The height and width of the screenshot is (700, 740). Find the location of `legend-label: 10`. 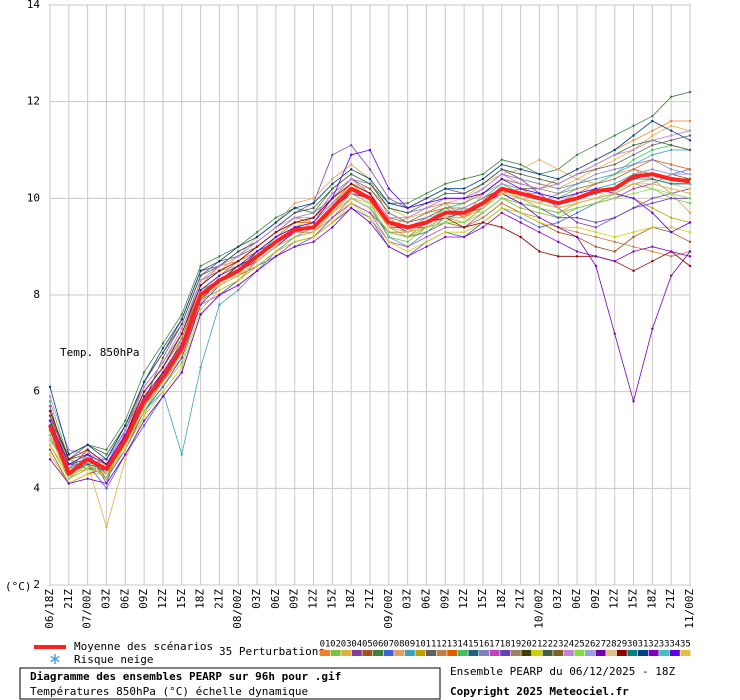

legend-label: 10 is located at coordinates (420, 645).